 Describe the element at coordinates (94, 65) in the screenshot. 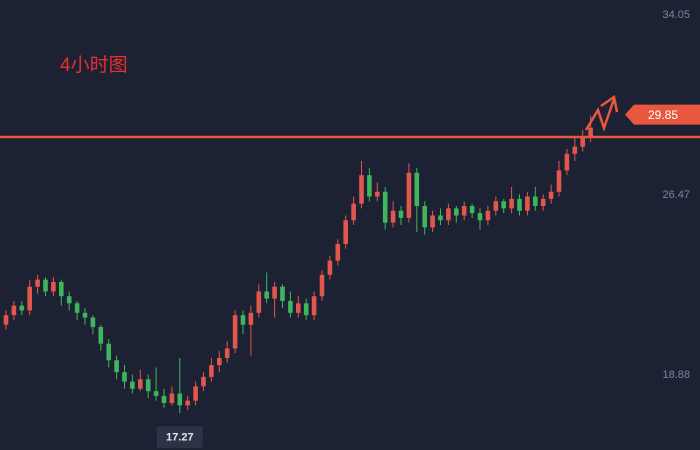

I see `chart-title: 4小时图` at that location.